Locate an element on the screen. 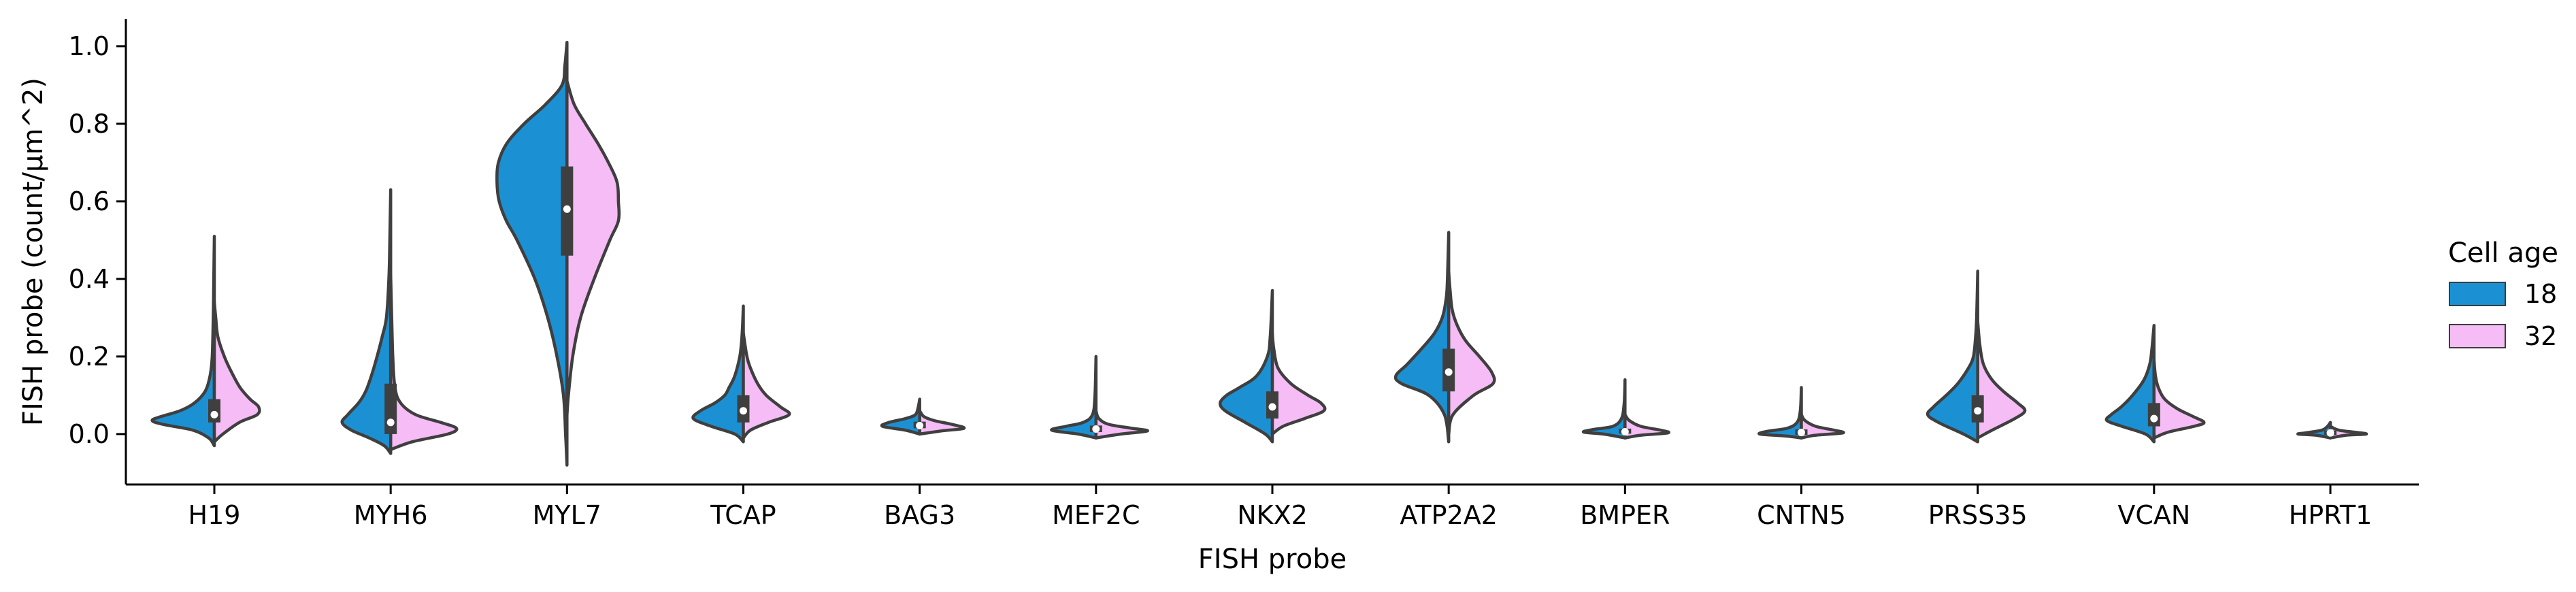 This screenshot has width=2576, height=592. x-axis-label: FISH probe is located at coordinates (1273, 559).